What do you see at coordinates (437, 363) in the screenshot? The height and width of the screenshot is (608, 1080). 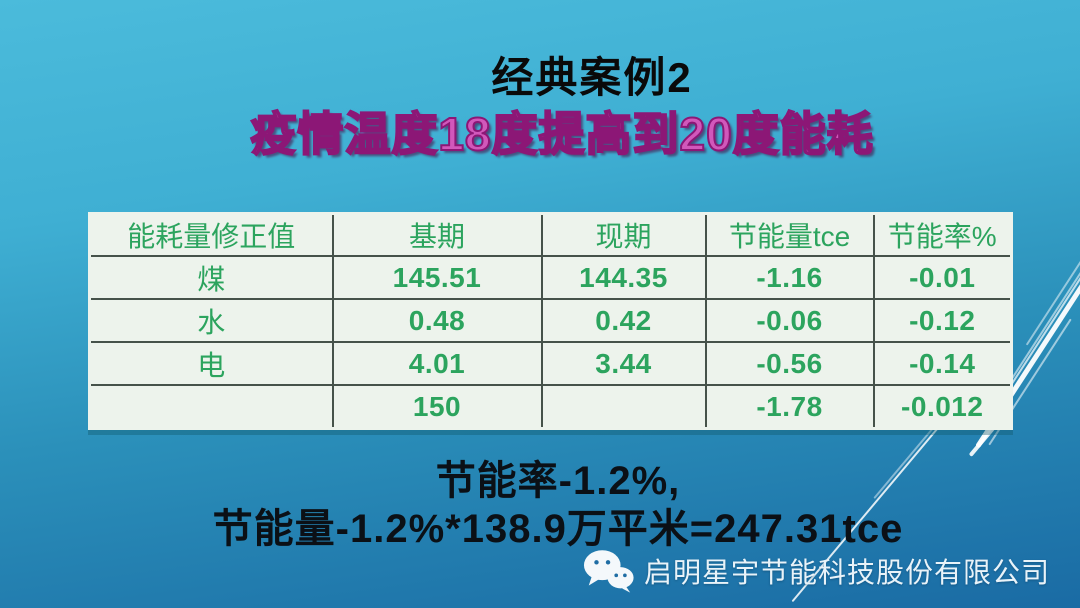 I see `table-cell: 4.01` at bounding box center [437, 363].